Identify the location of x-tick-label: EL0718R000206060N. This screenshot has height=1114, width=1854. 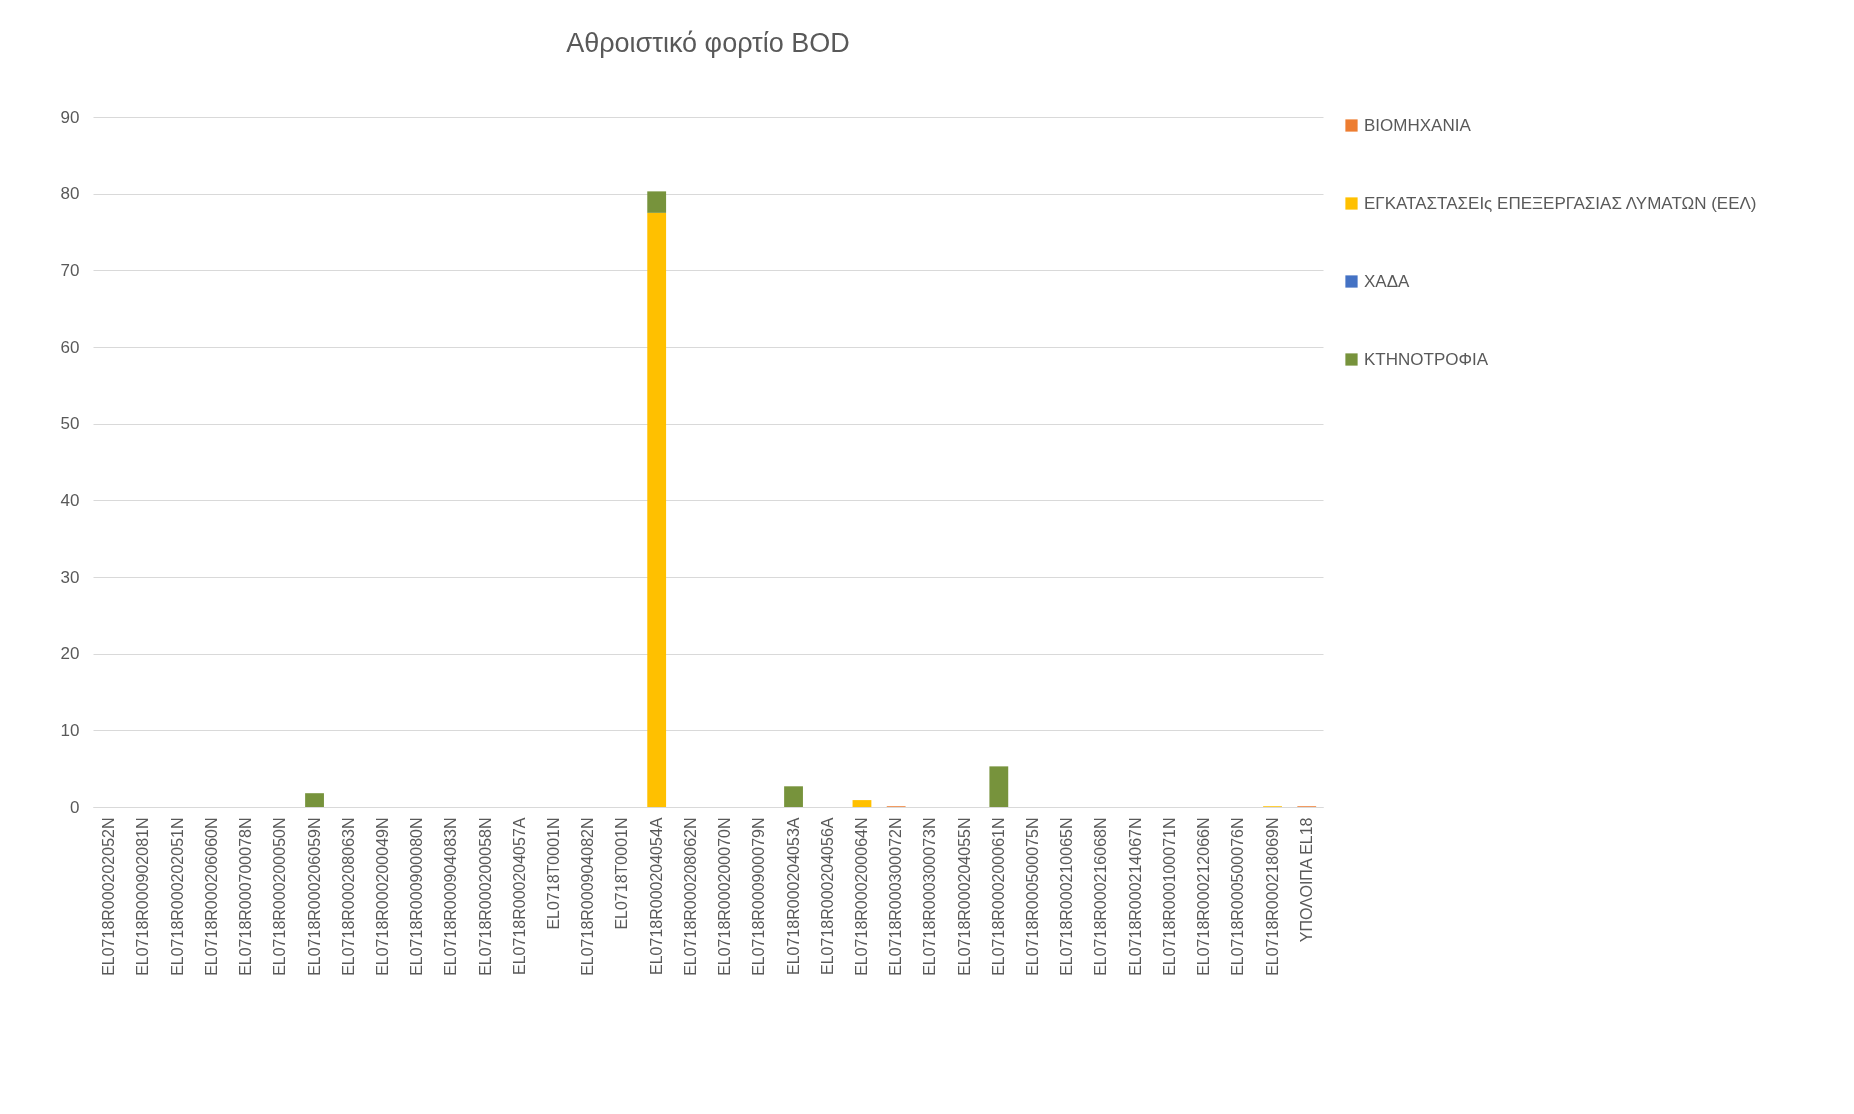
(211, 896).